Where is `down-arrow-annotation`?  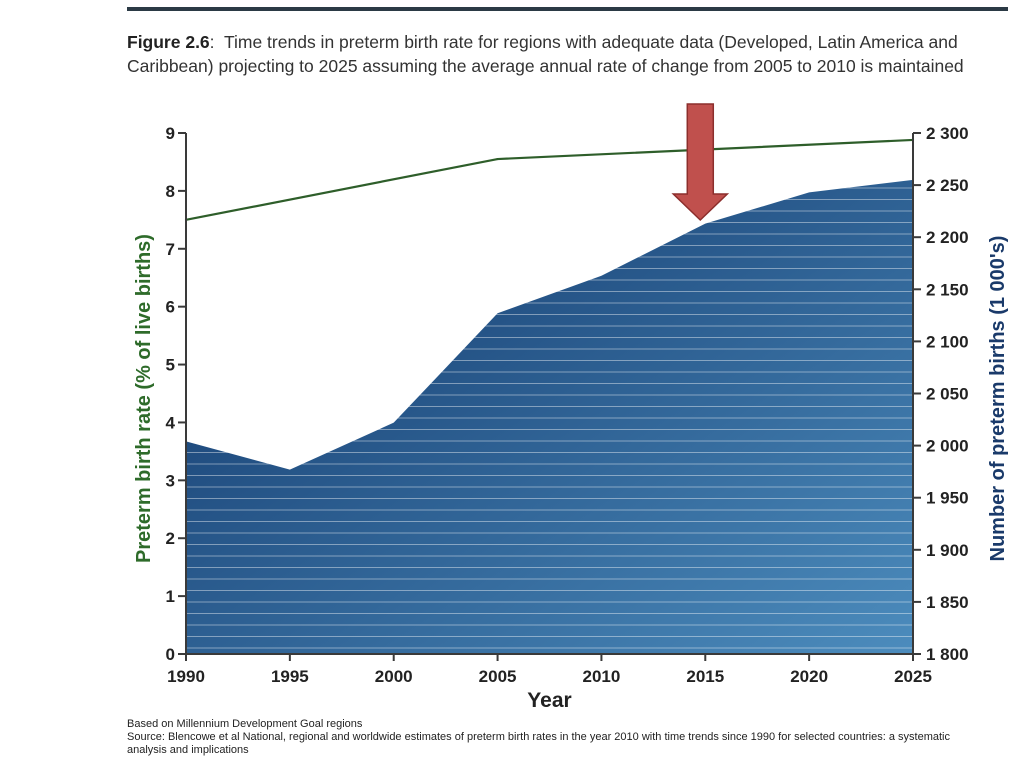 down-arrow-annotation is located at coordinates (700, 162).